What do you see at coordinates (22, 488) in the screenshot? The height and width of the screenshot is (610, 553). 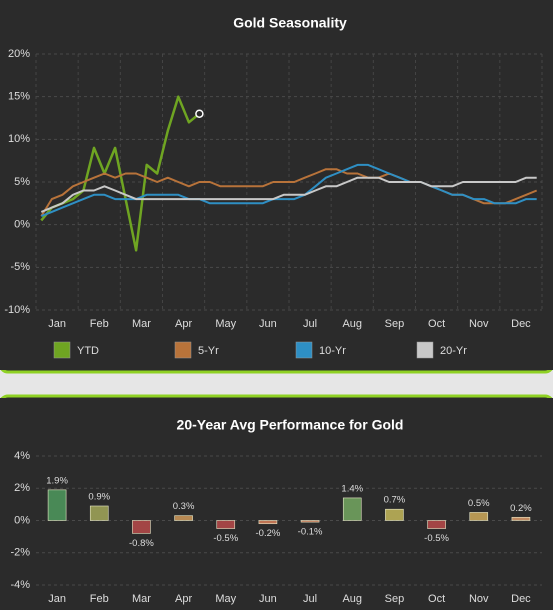 I see `y-tick-label: 2%` at bounding box center [22, 488].